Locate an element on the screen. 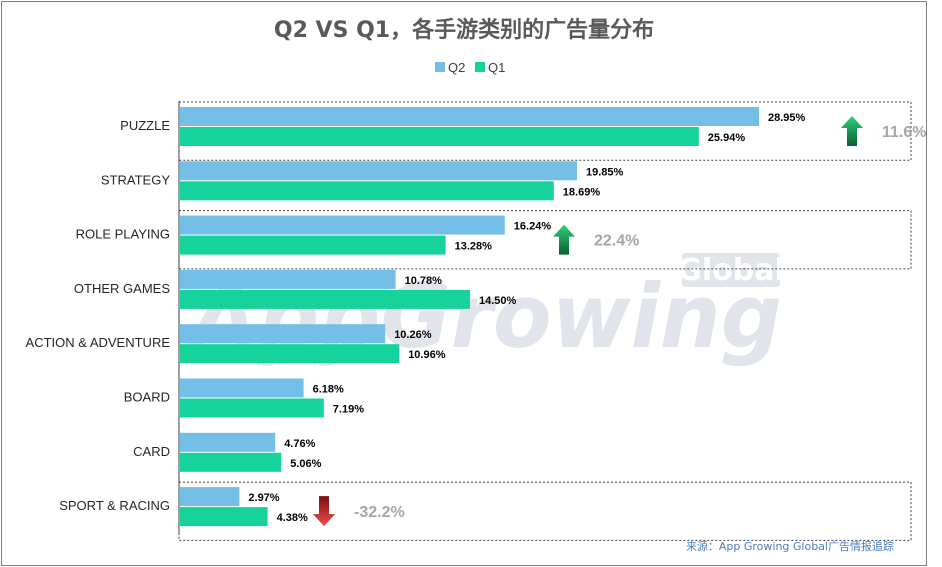 The image size is (942, 567). chart-title: Q2 VS Q1，各手游类别的广告量分布 is located at coordinates (464, 30).